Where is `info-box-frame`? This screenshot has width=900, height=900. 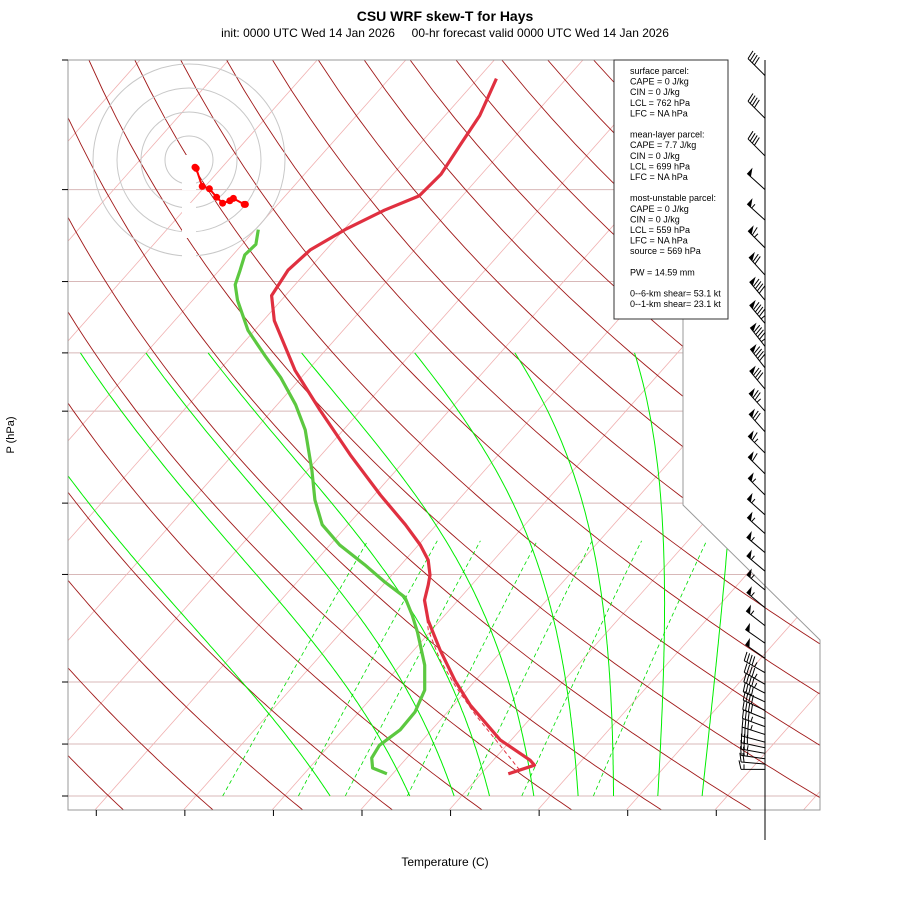
info-box-frame is located at coordinates (671, 189).